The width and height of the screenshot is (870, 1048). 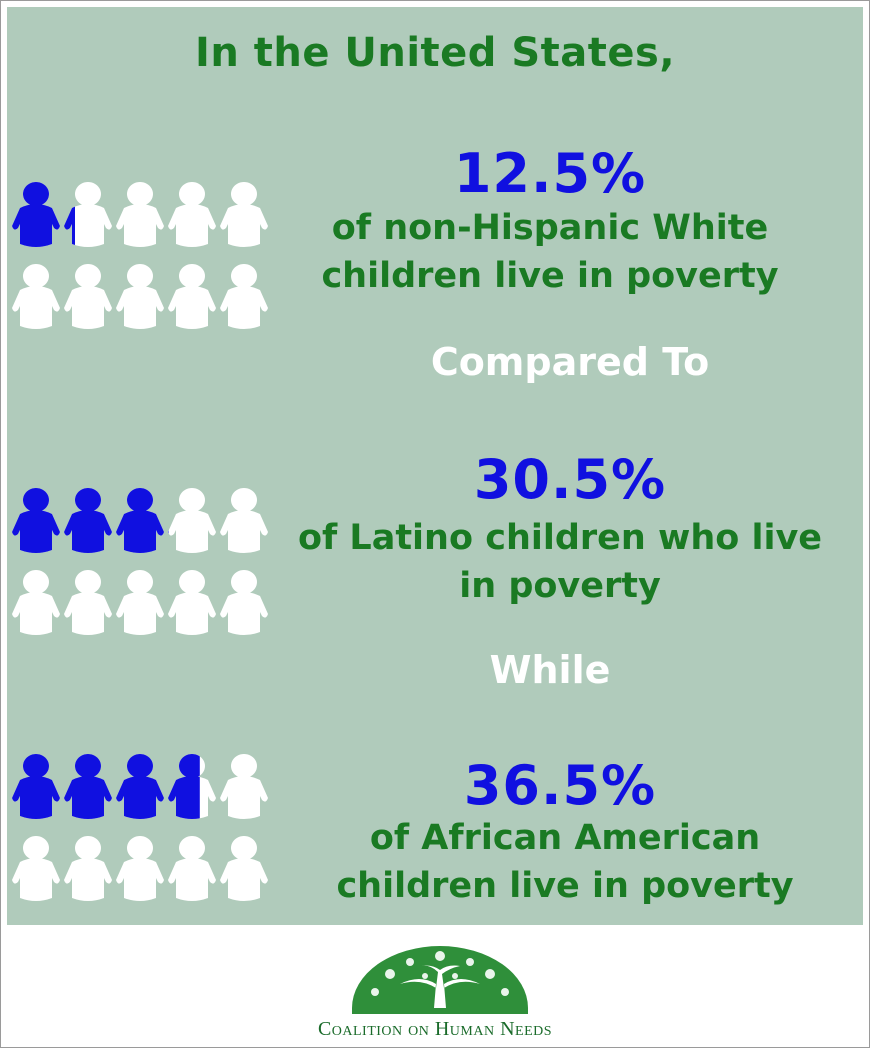 I want to click on stat-description-line: of non-Hispanic White, so click(x=550, y=228).